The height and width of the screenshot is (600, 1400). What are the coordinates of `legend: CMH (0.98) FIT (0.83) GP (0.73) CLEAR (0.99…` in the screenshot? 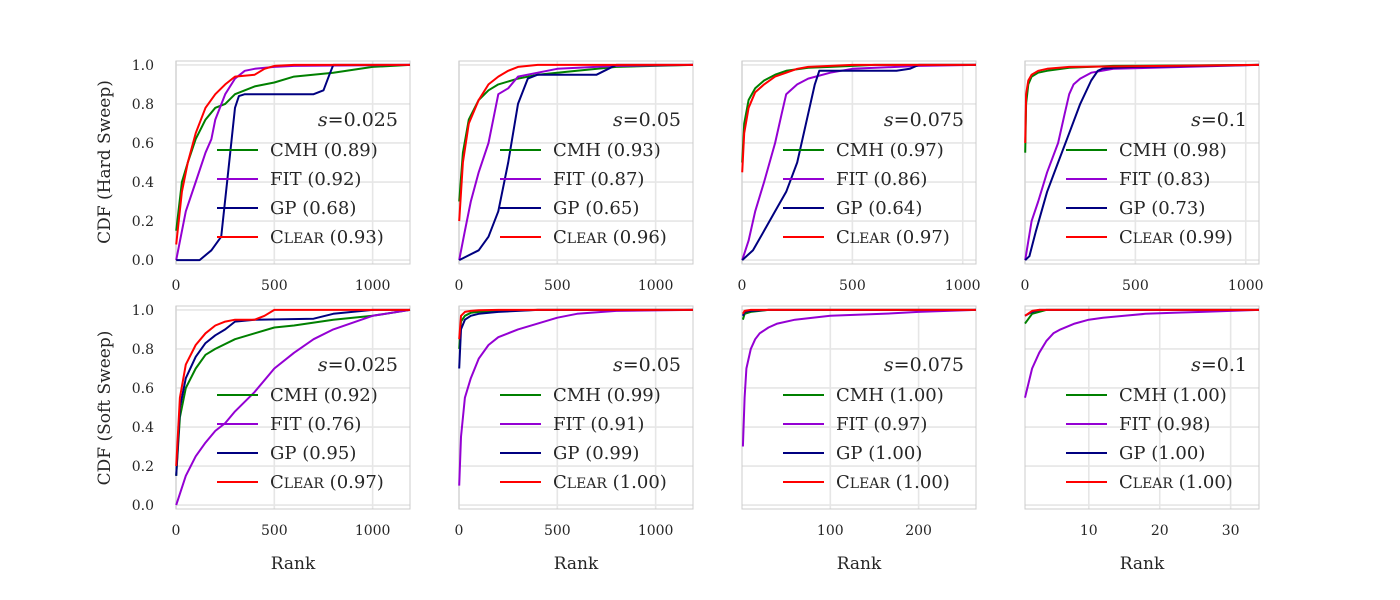 It's located at (1149, 194).